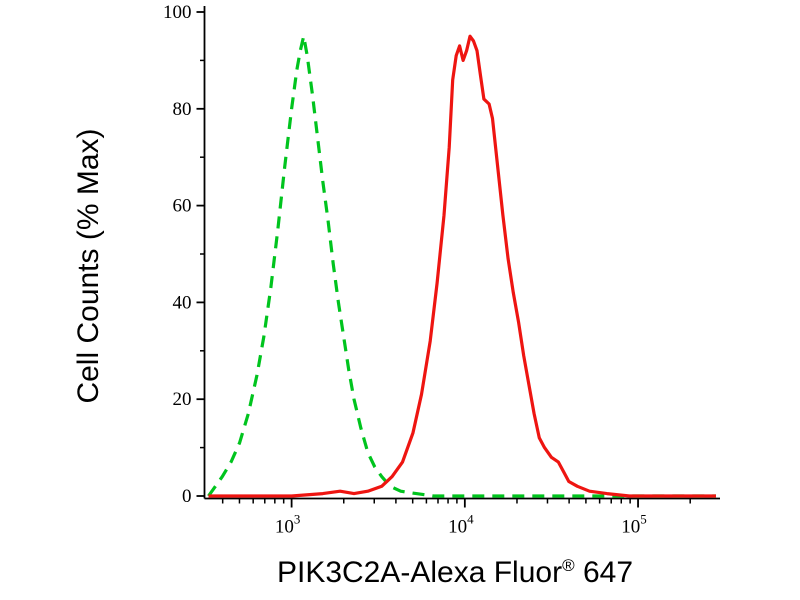 This screenshot has width=800, height=600. Describe the element at coordinates (604, 572) in the screenshot. I see `x-axis-label-suffix: 647` at that location.